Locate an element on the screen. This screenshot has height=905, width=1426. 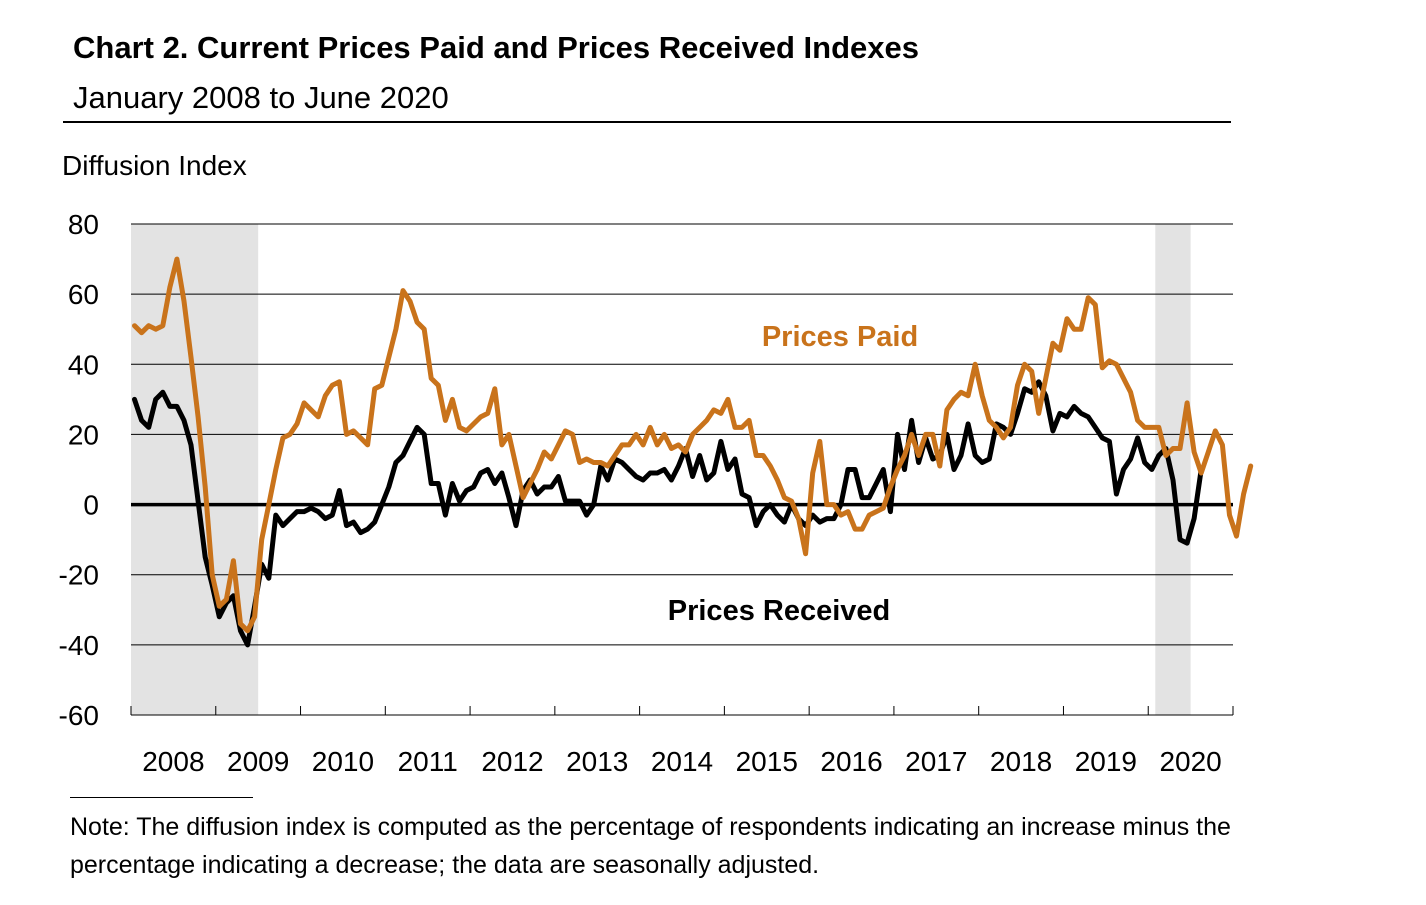
x-tick-label-2018: 2018 is located at coordinates (1021, 761).